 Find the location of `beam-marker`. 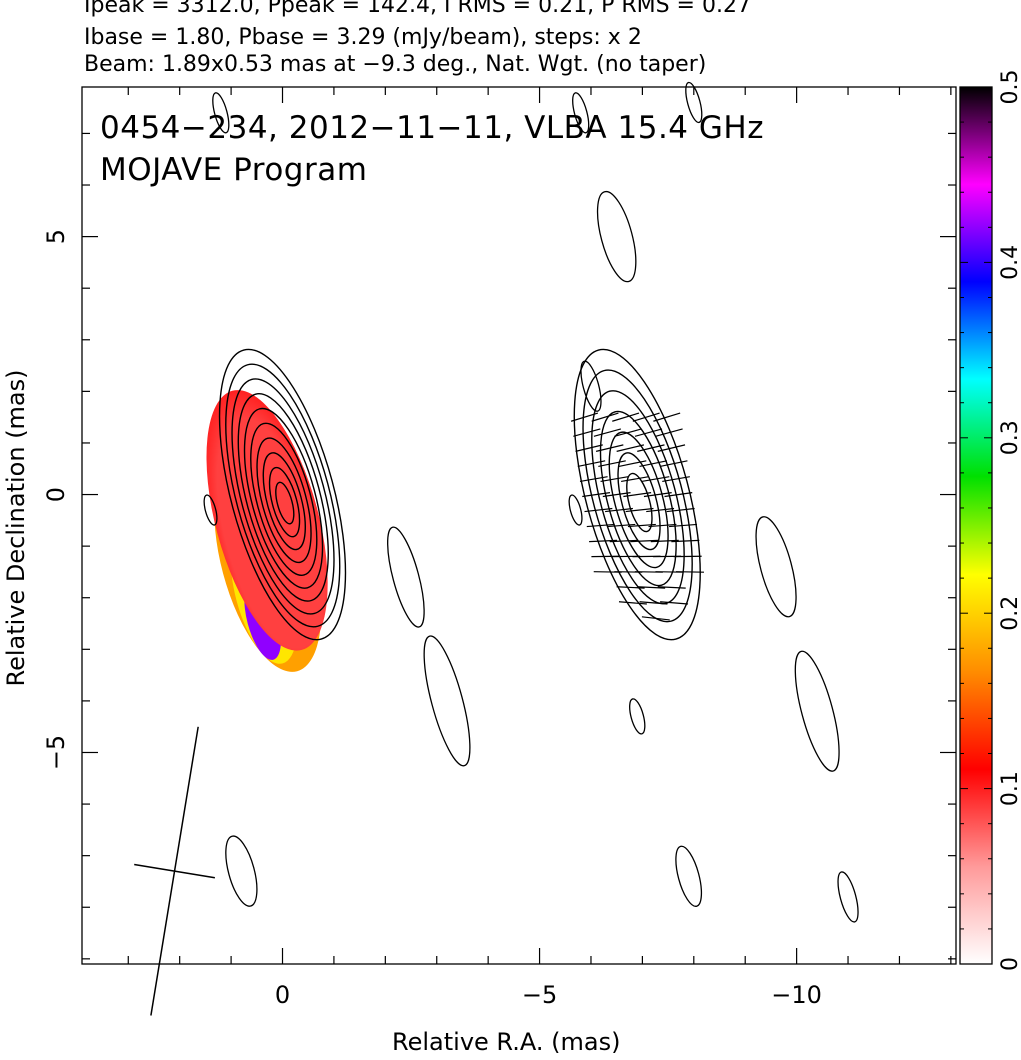

beam-marker is located at coordinates (174, 871).